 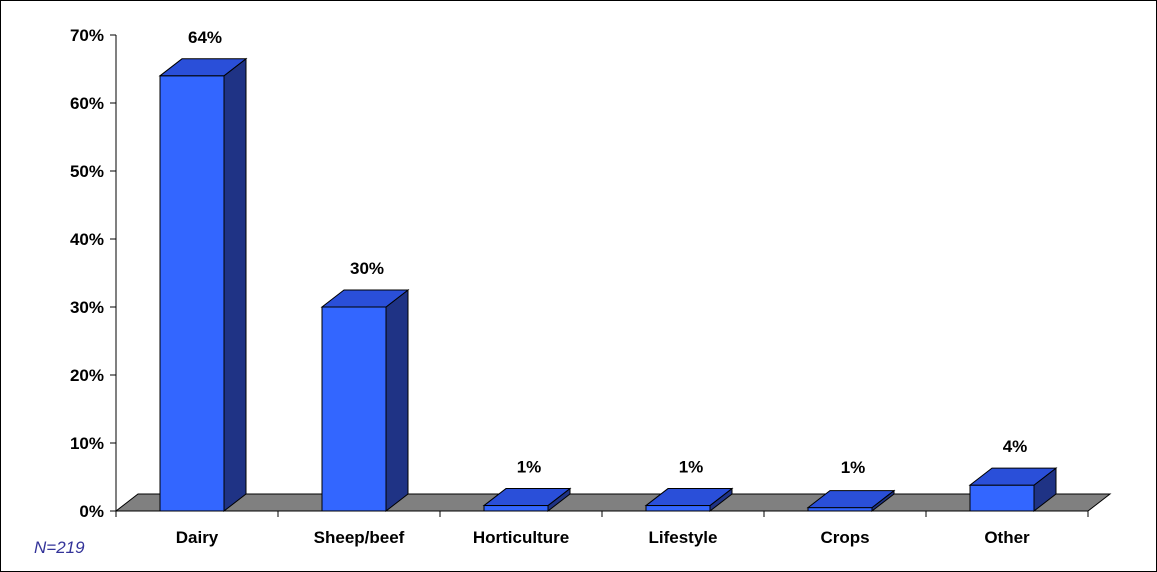 I want to click on x-category-label: Other, so click(x=1007, y=537).